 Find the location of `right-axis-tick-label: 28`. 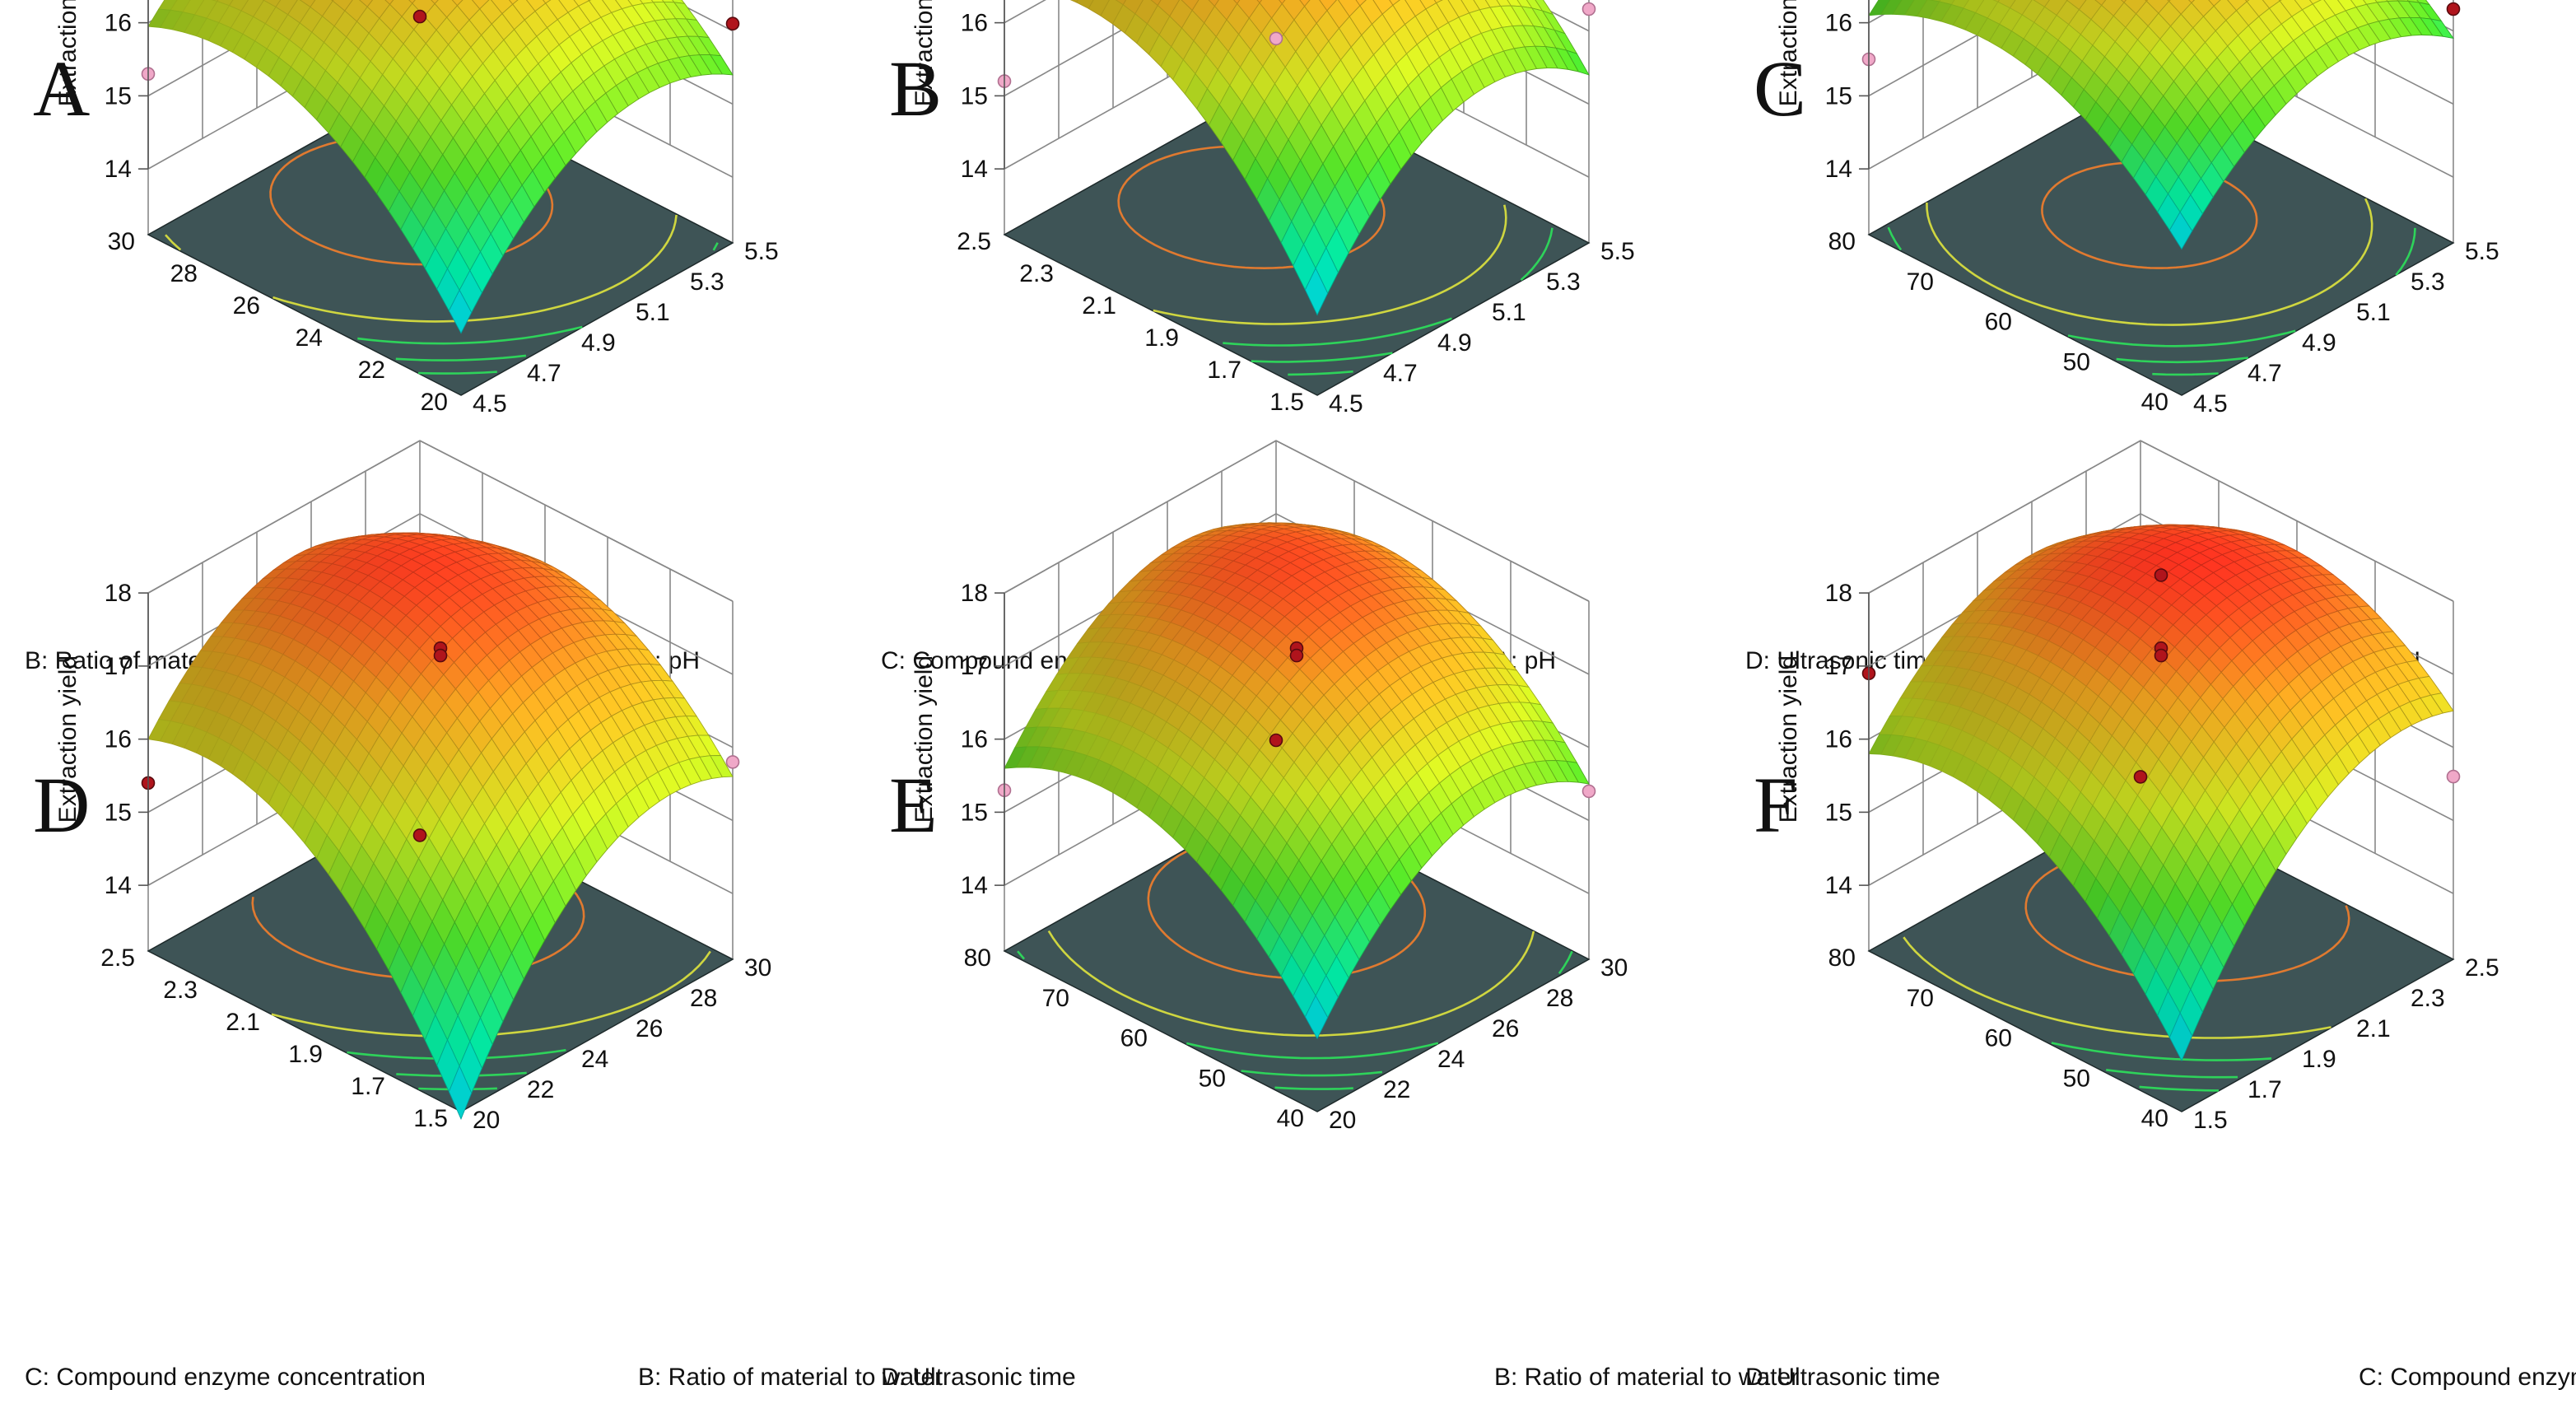

right-axis-tick-label: 28 is located at coordinates (1559, 999).